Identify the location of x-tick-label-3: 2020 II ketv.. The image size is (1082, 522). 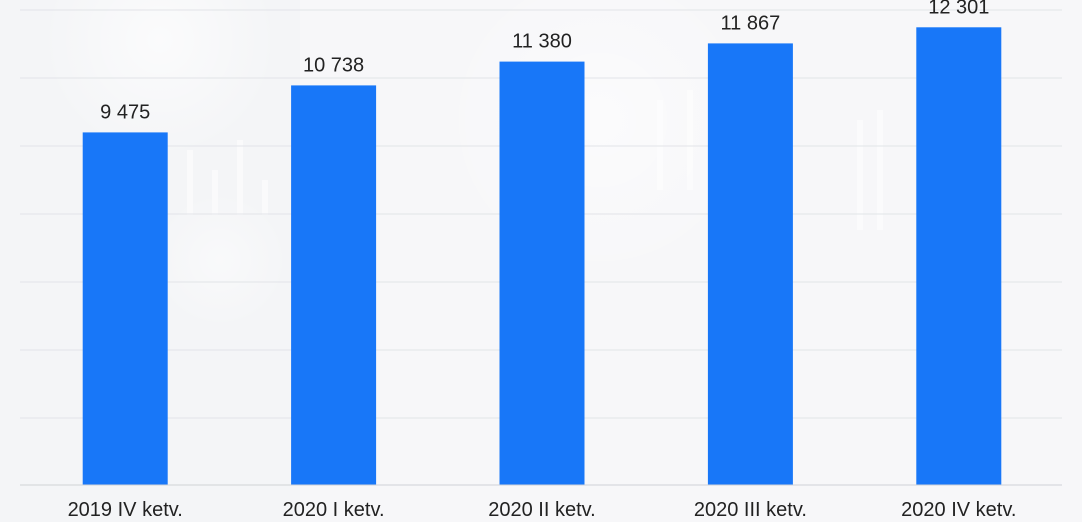
(541, 510).